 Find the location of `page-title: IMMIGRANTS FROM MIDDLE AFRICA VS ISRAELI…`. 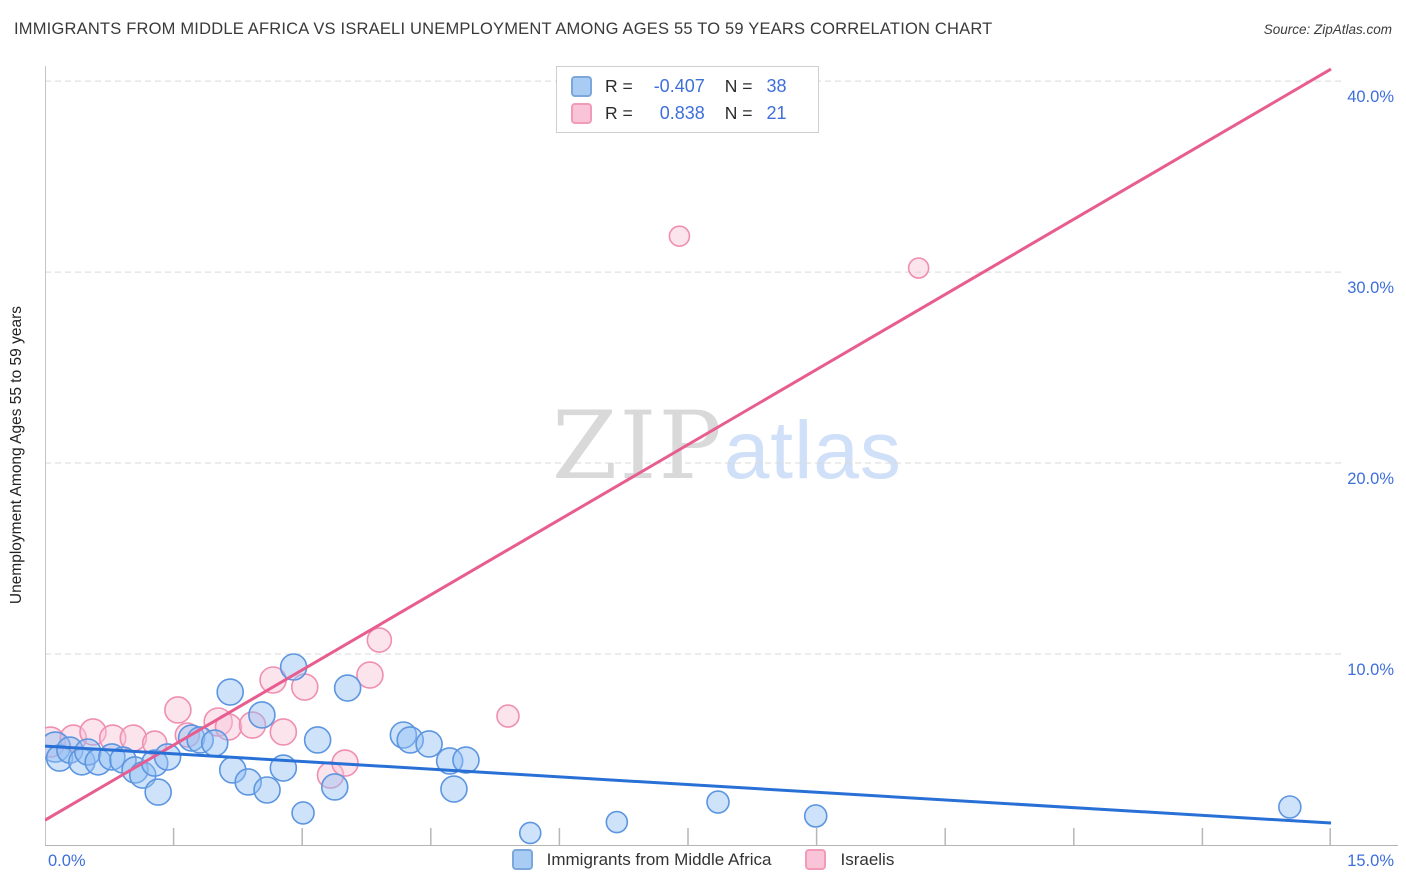

page-title: IMMIGRANTS FROM MIDDLE AFRICA VS ISRAELI… is located at coordinates (503, 29).